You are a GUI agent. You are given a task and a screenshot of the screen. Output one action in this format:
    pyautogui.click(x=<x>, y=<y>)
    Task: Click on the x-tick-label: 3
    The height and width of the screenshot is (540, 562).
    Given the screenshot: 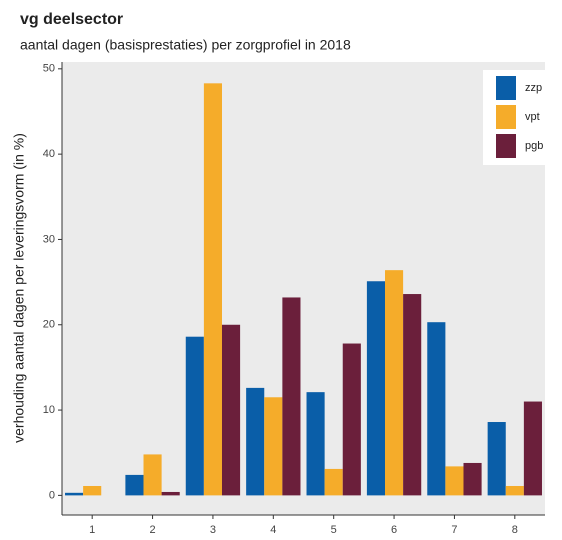 What is the action you would take?
    pyautogui.click(x=213, y=530)
    